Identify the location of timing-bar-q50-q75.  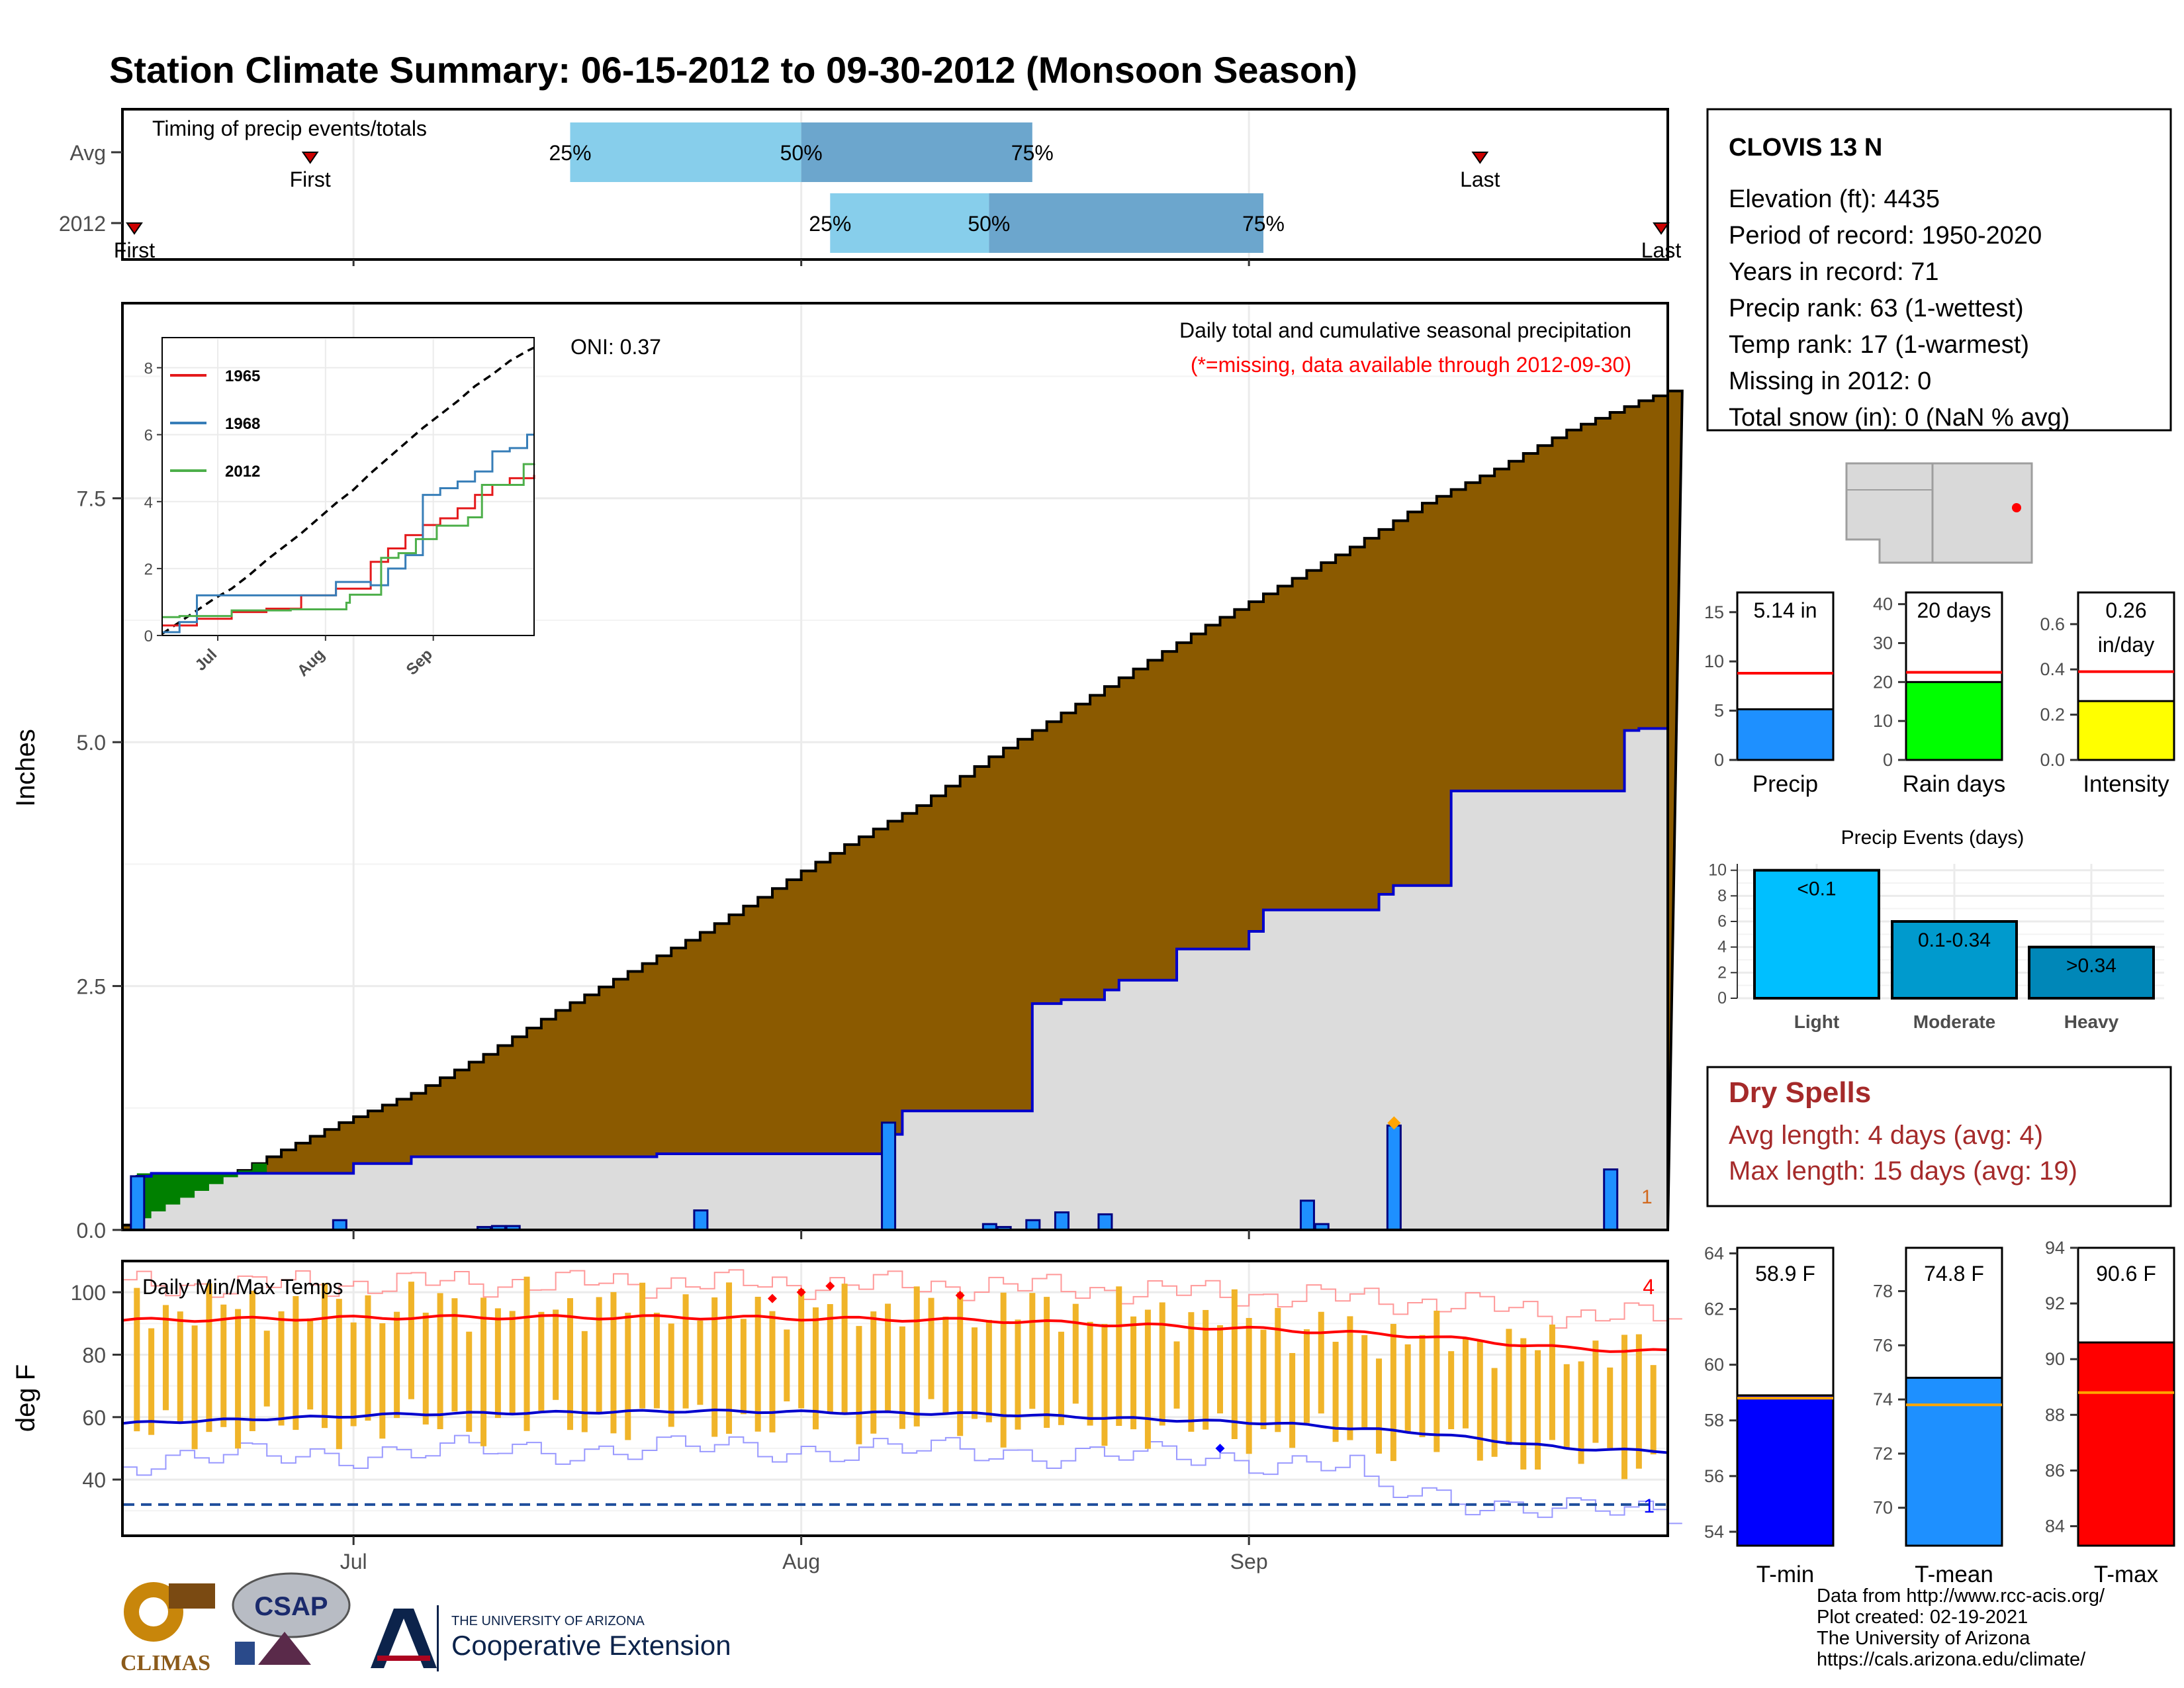
(916, 152).